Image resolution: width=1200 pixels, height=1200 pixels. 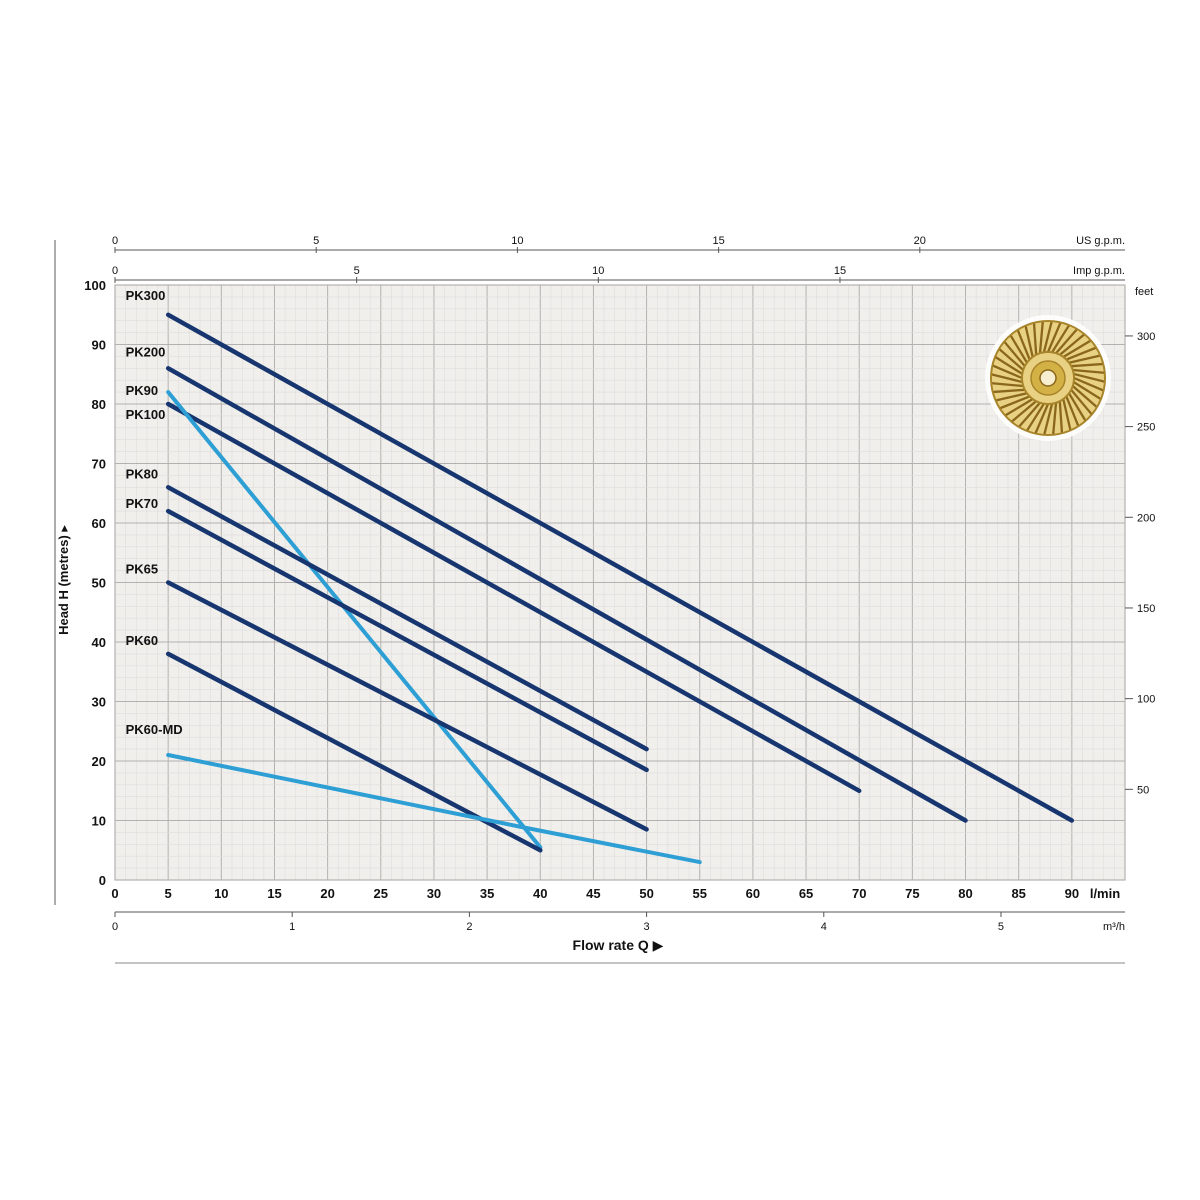 I want to click on impeller-image, so click(x=1048, y=378).